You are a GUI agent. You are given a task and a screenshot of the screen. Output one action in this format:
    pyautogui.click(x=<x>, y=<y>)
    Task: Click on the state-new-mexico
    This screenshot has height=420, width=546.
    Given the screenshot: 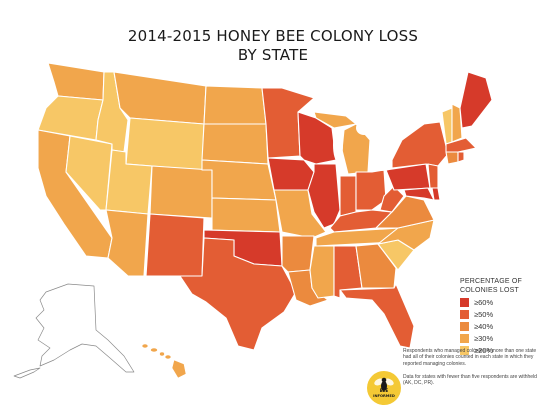 What is the action you would take?
    pyautogui.click(x=175, y=245)
    